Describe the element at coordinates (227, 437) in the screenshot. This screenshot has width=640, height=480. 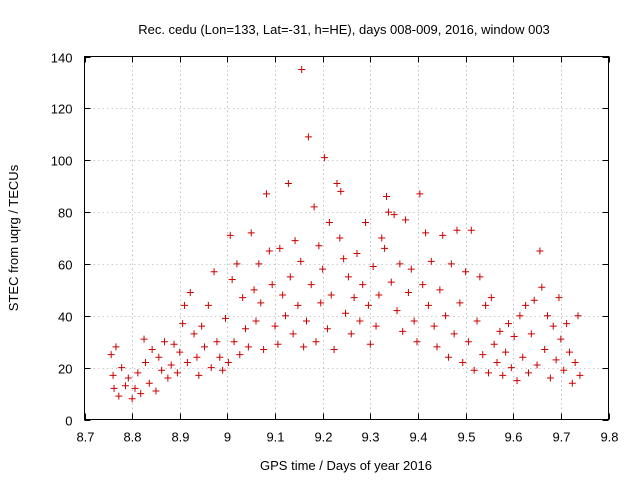
I see `x-tick-label: 9` at that location.